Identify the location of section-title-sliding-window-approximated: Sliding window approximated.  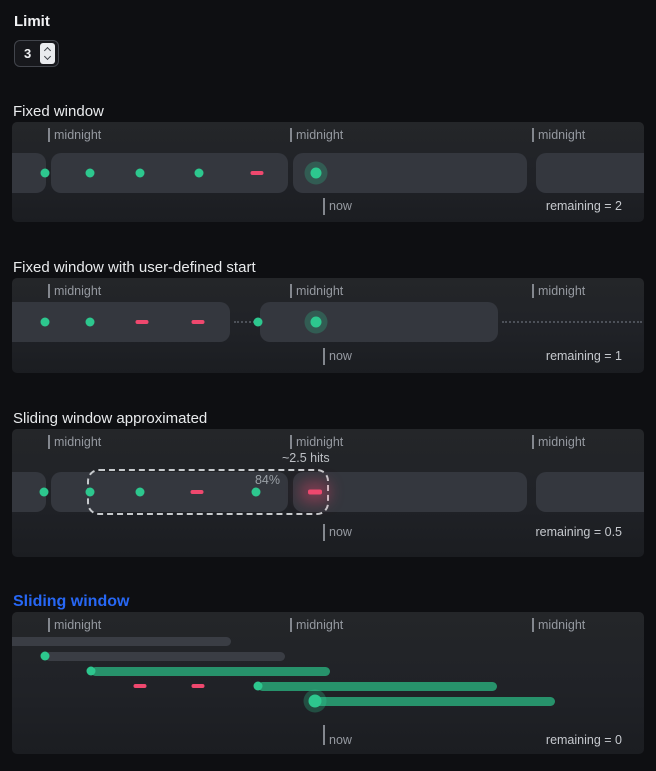
(110, 418).